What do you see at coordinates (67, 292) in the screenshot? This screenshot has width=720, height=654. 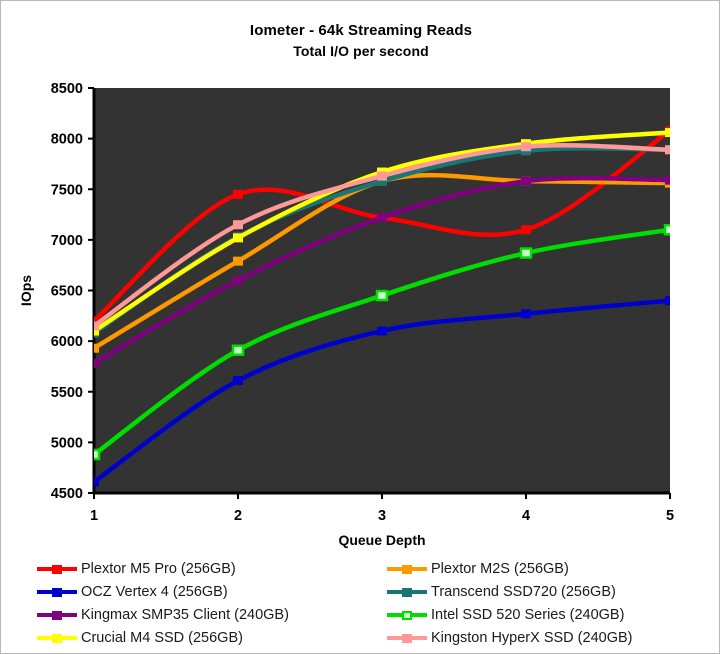 I see `y-axis-tick-label: 6500` at bounding box center [67, 292].